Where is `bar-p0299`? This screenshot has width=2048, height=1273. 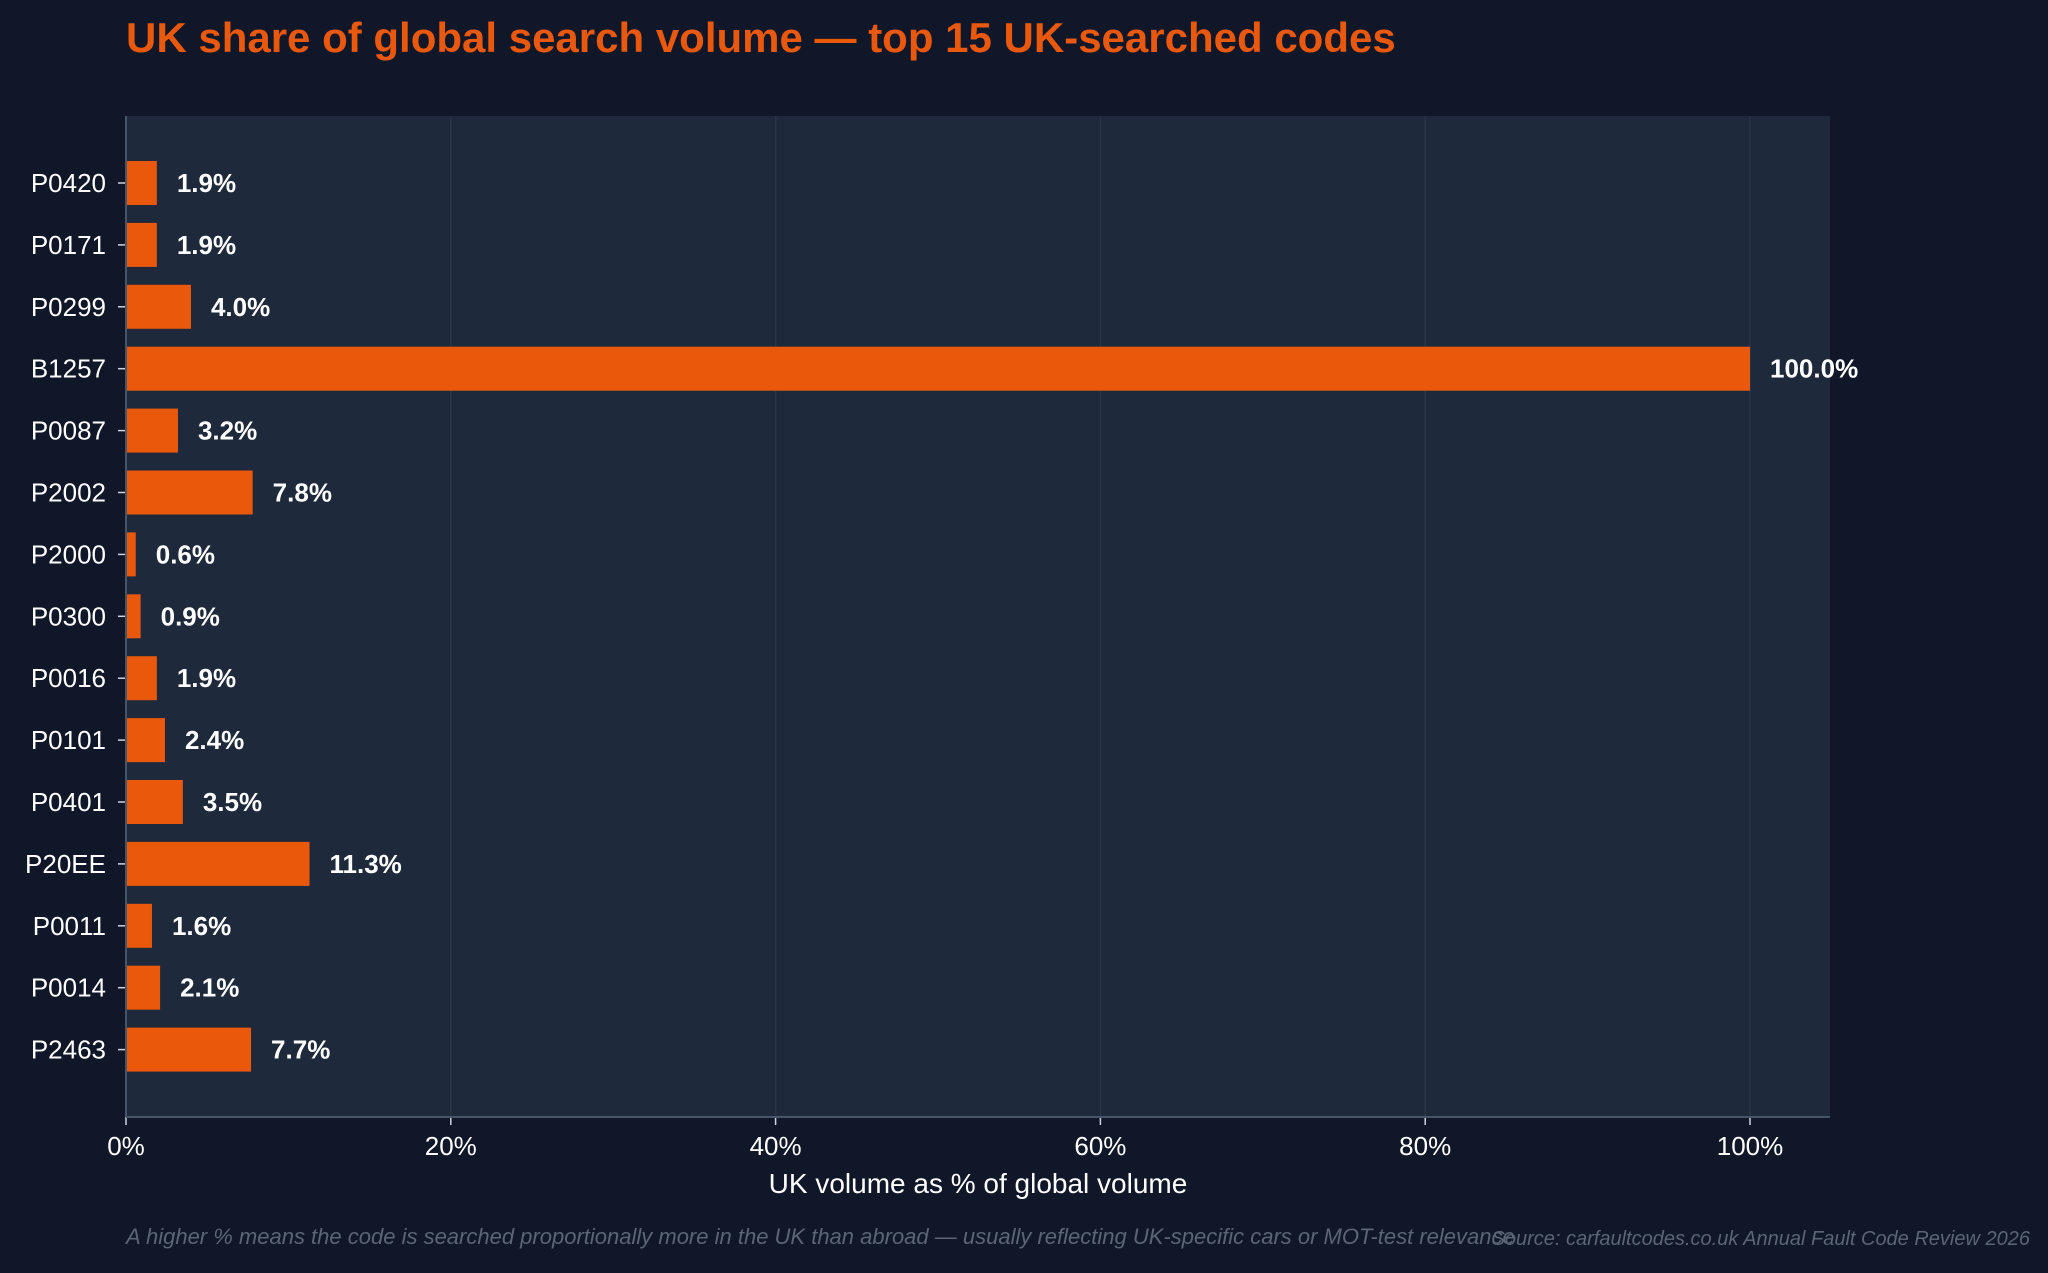 bar-p0299 is located at coordinates (158, 306).